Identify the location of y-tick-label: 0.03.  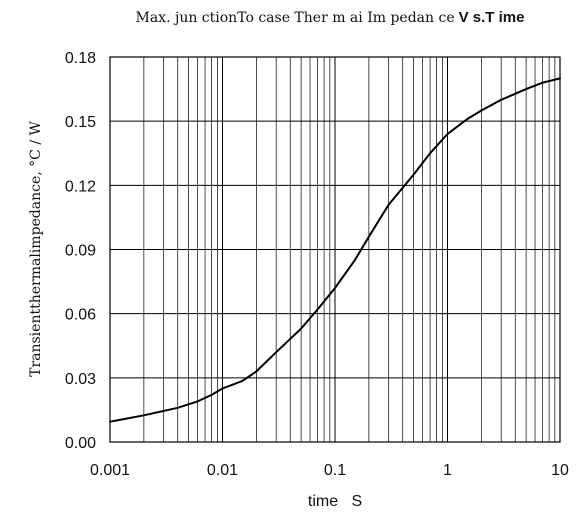
(80, 379).